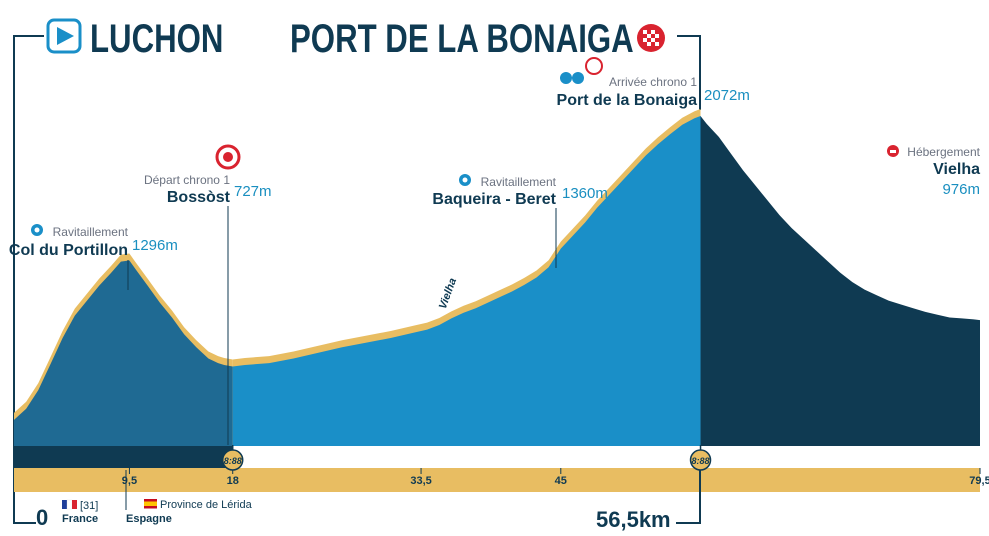  I want to click on tick-label-3: 45, so click(561, 481).